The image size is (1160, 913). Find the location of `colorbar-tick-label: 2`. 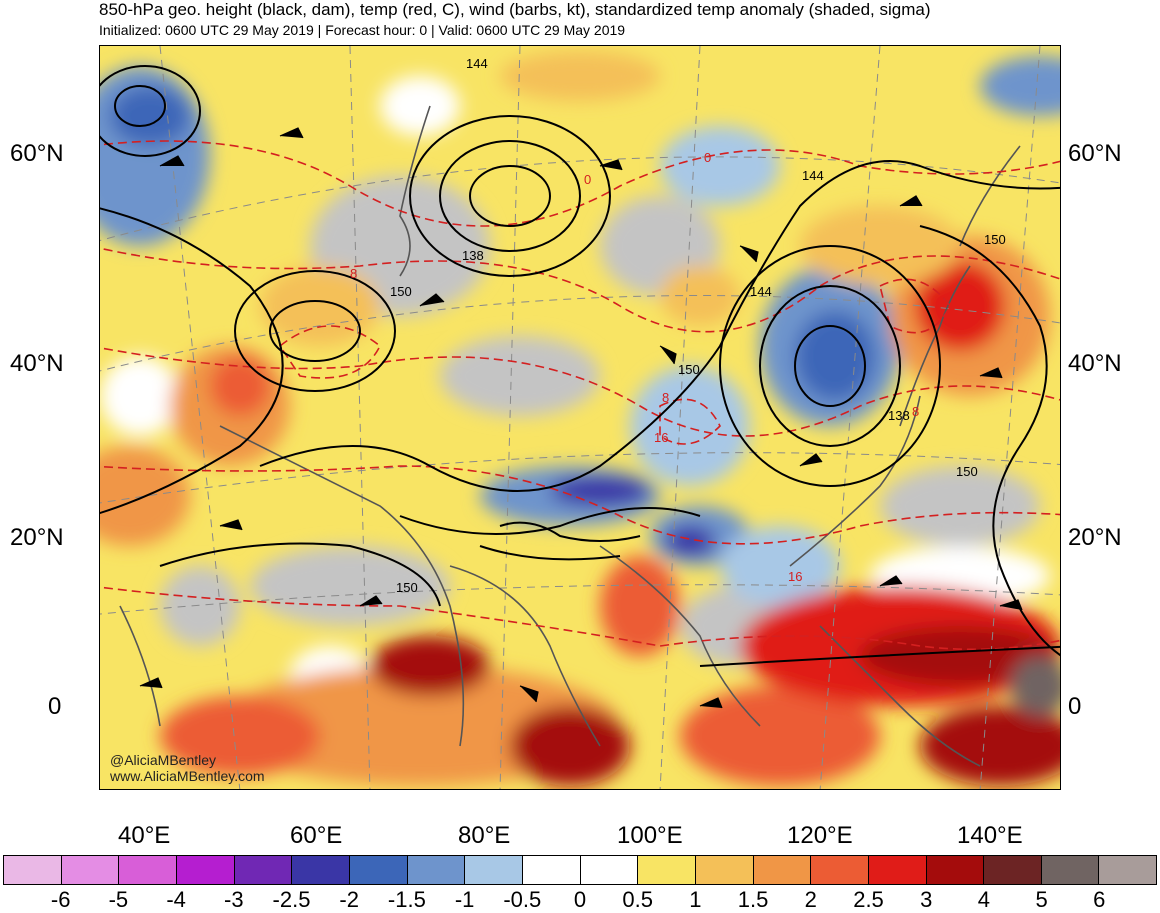

colorbar-tick-label: 2 is located at coordinates (810, 899).